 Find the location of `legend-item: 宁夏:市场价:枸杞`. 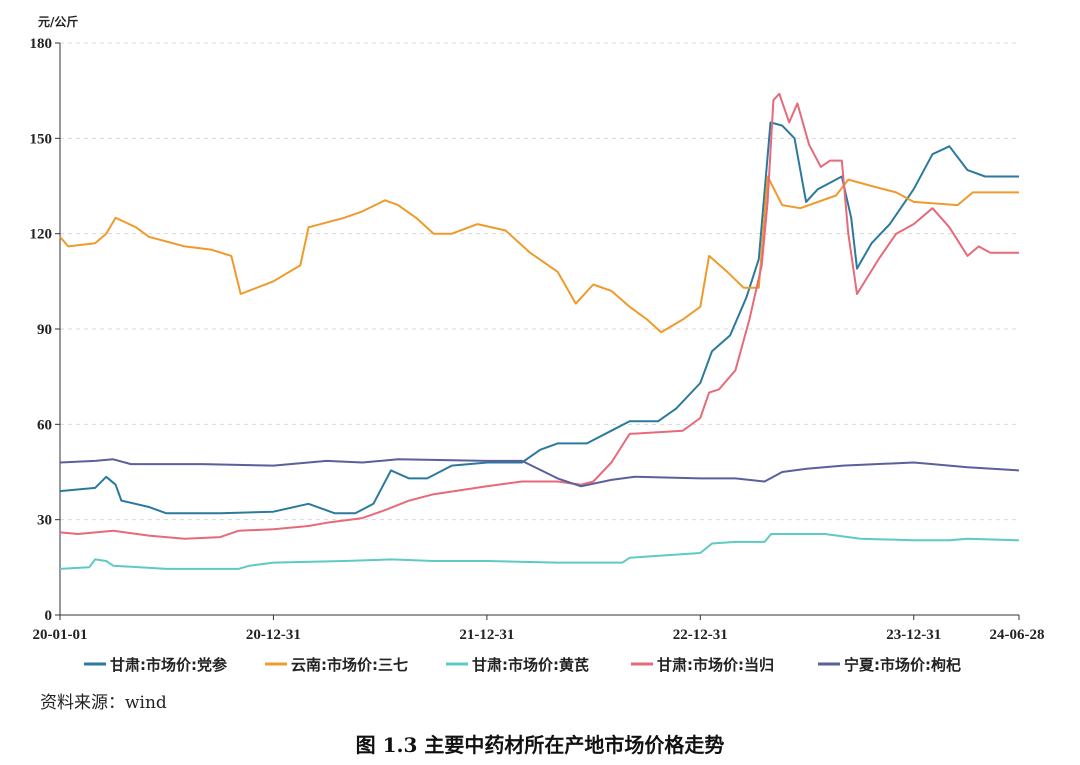

legend-item: 宁夏:市场价:枸杞 is located at coordinates (889, 665).